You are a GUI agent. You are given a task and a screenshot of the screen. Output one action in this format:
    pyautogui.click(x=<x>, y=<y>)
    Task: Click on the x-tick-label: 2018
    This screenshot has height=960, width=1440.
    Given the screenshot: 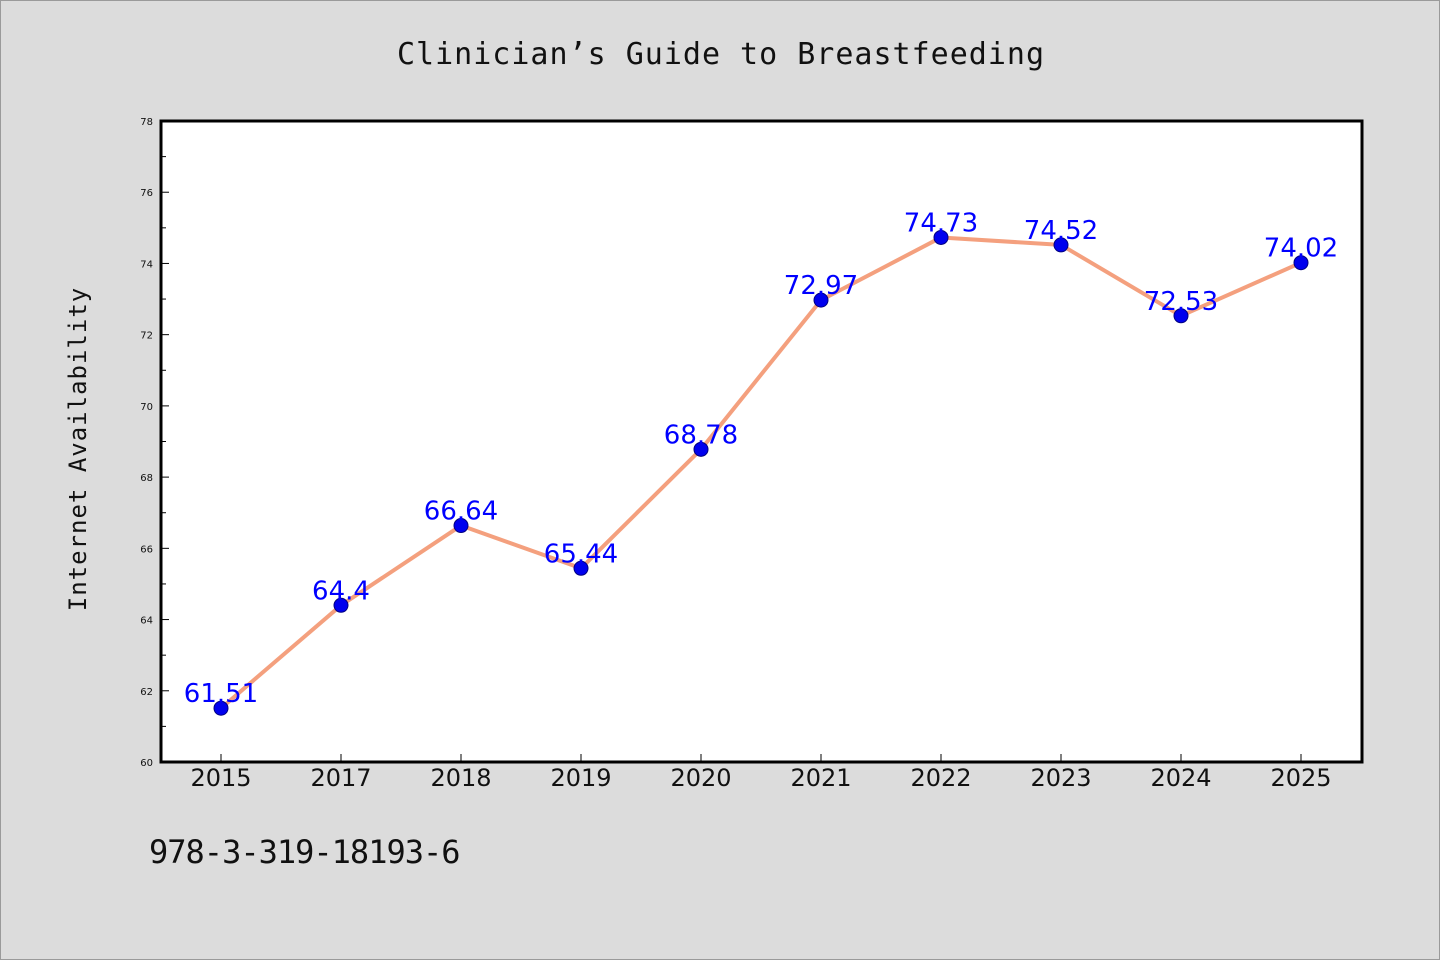 What is the action you would take?
    pyautogui.click(x=460, y=778)
    